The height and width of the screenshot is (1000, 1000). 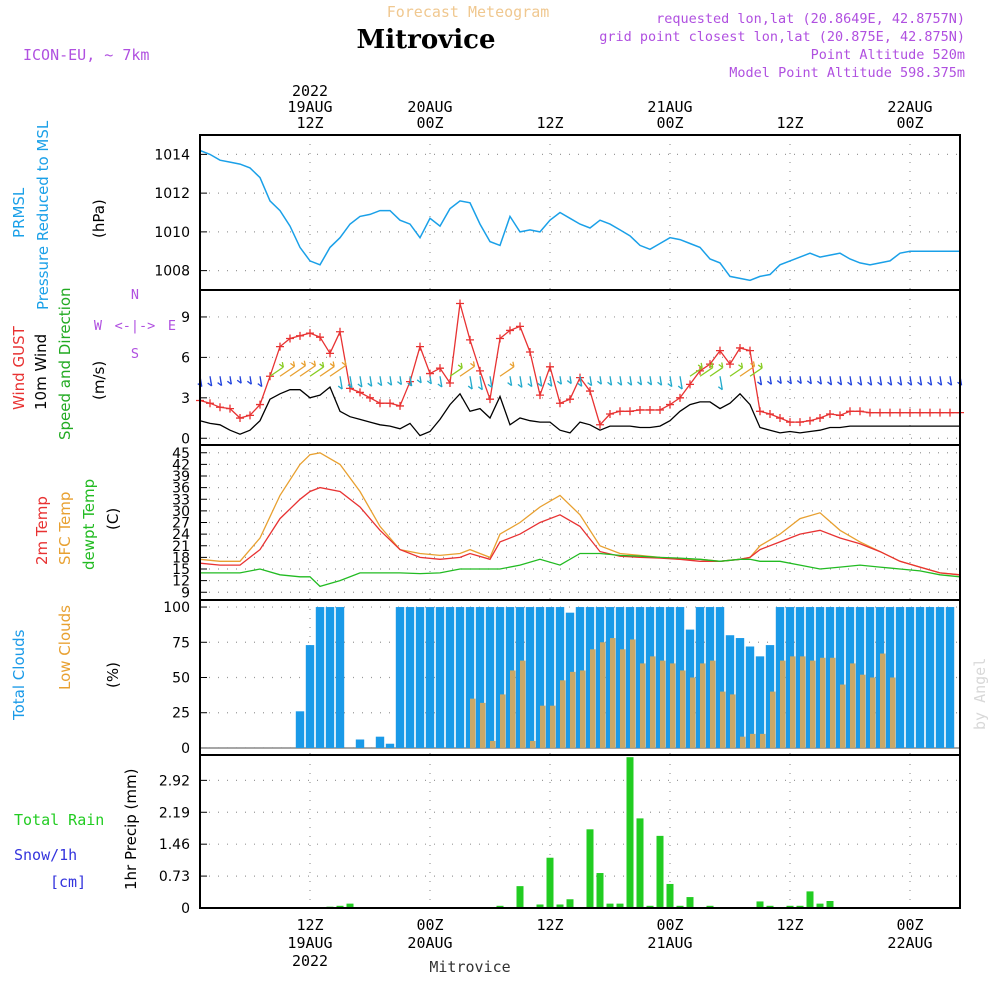 What do you see at coordinates (309, 107) in the screenshot?
I see `time-label-top: 19AUG` at bounding box center [309, 107].